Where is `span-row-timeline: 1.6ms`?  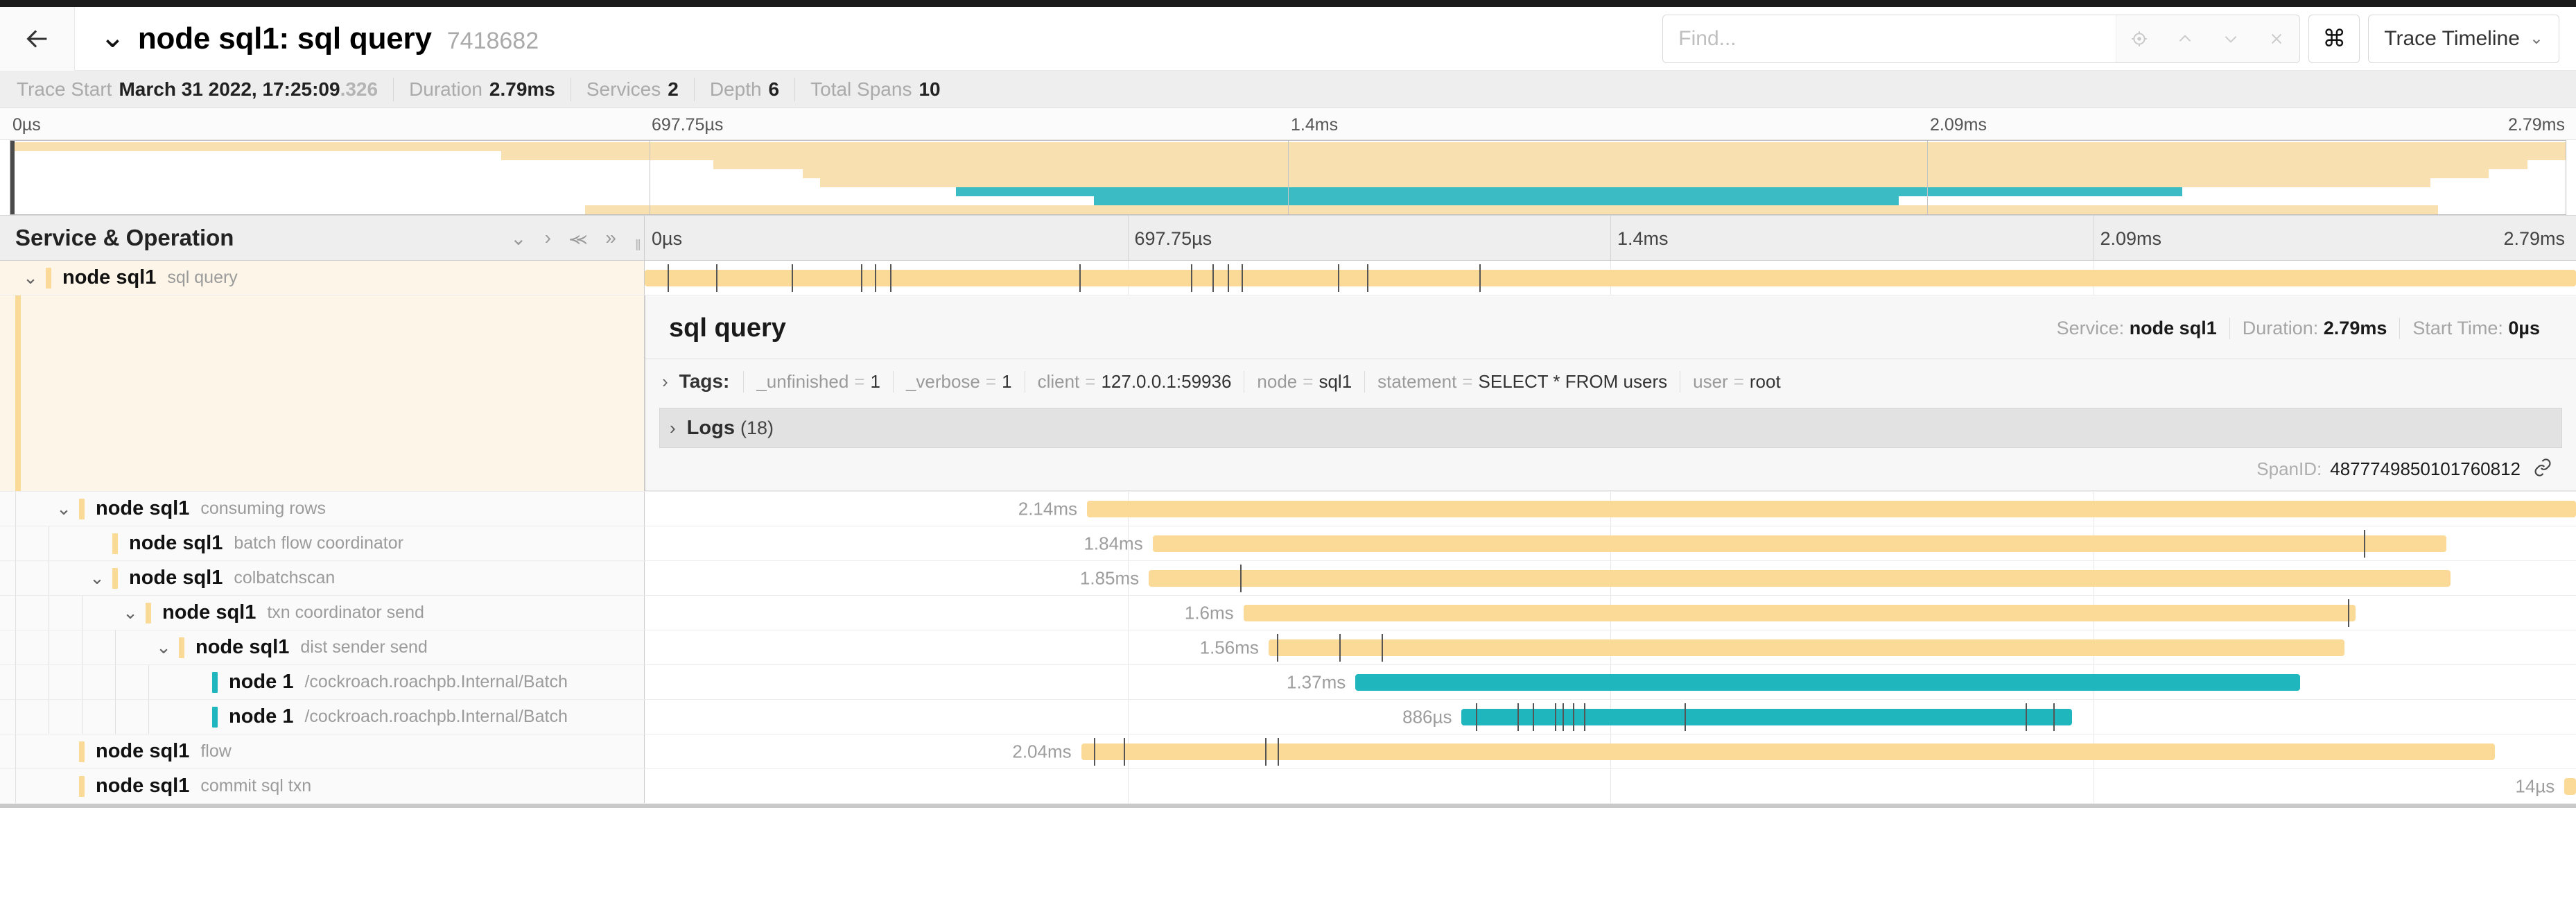
span-row-timeline: 1.6ms is located at coordinates (1610, 613).